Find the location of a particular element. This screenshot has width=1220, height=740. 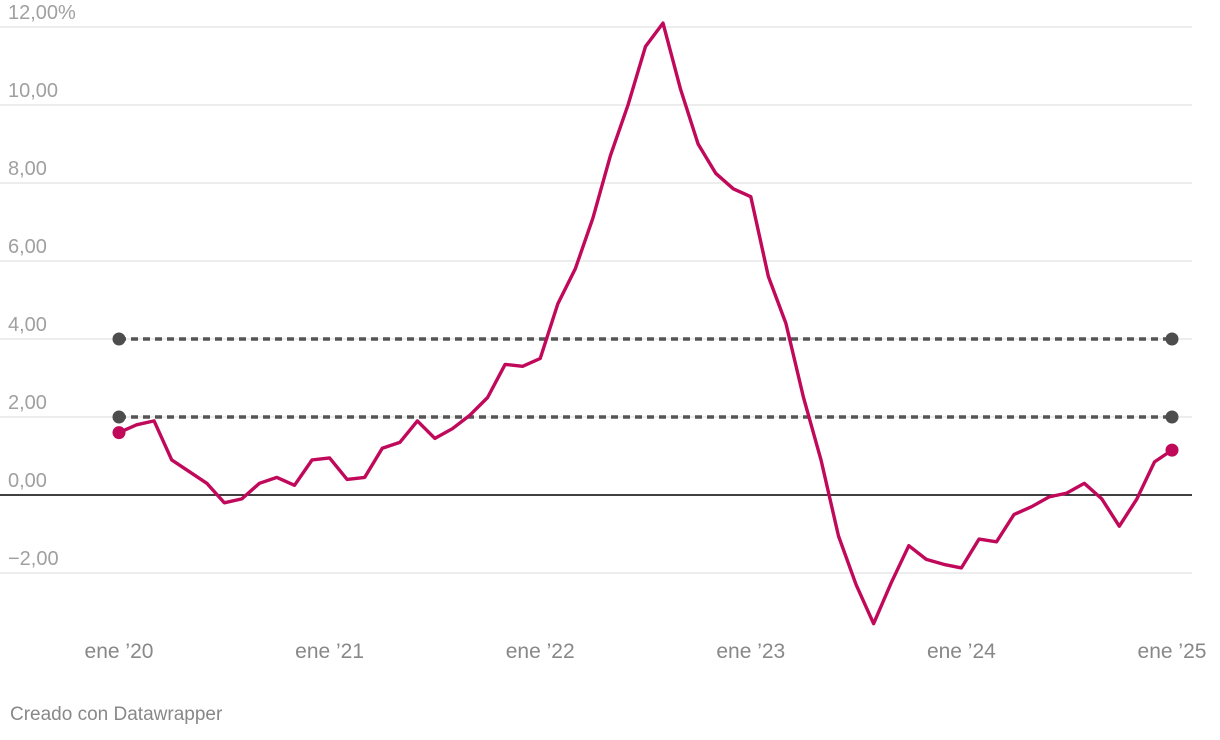

series-end-dot is located at coordinates (1172, 450).